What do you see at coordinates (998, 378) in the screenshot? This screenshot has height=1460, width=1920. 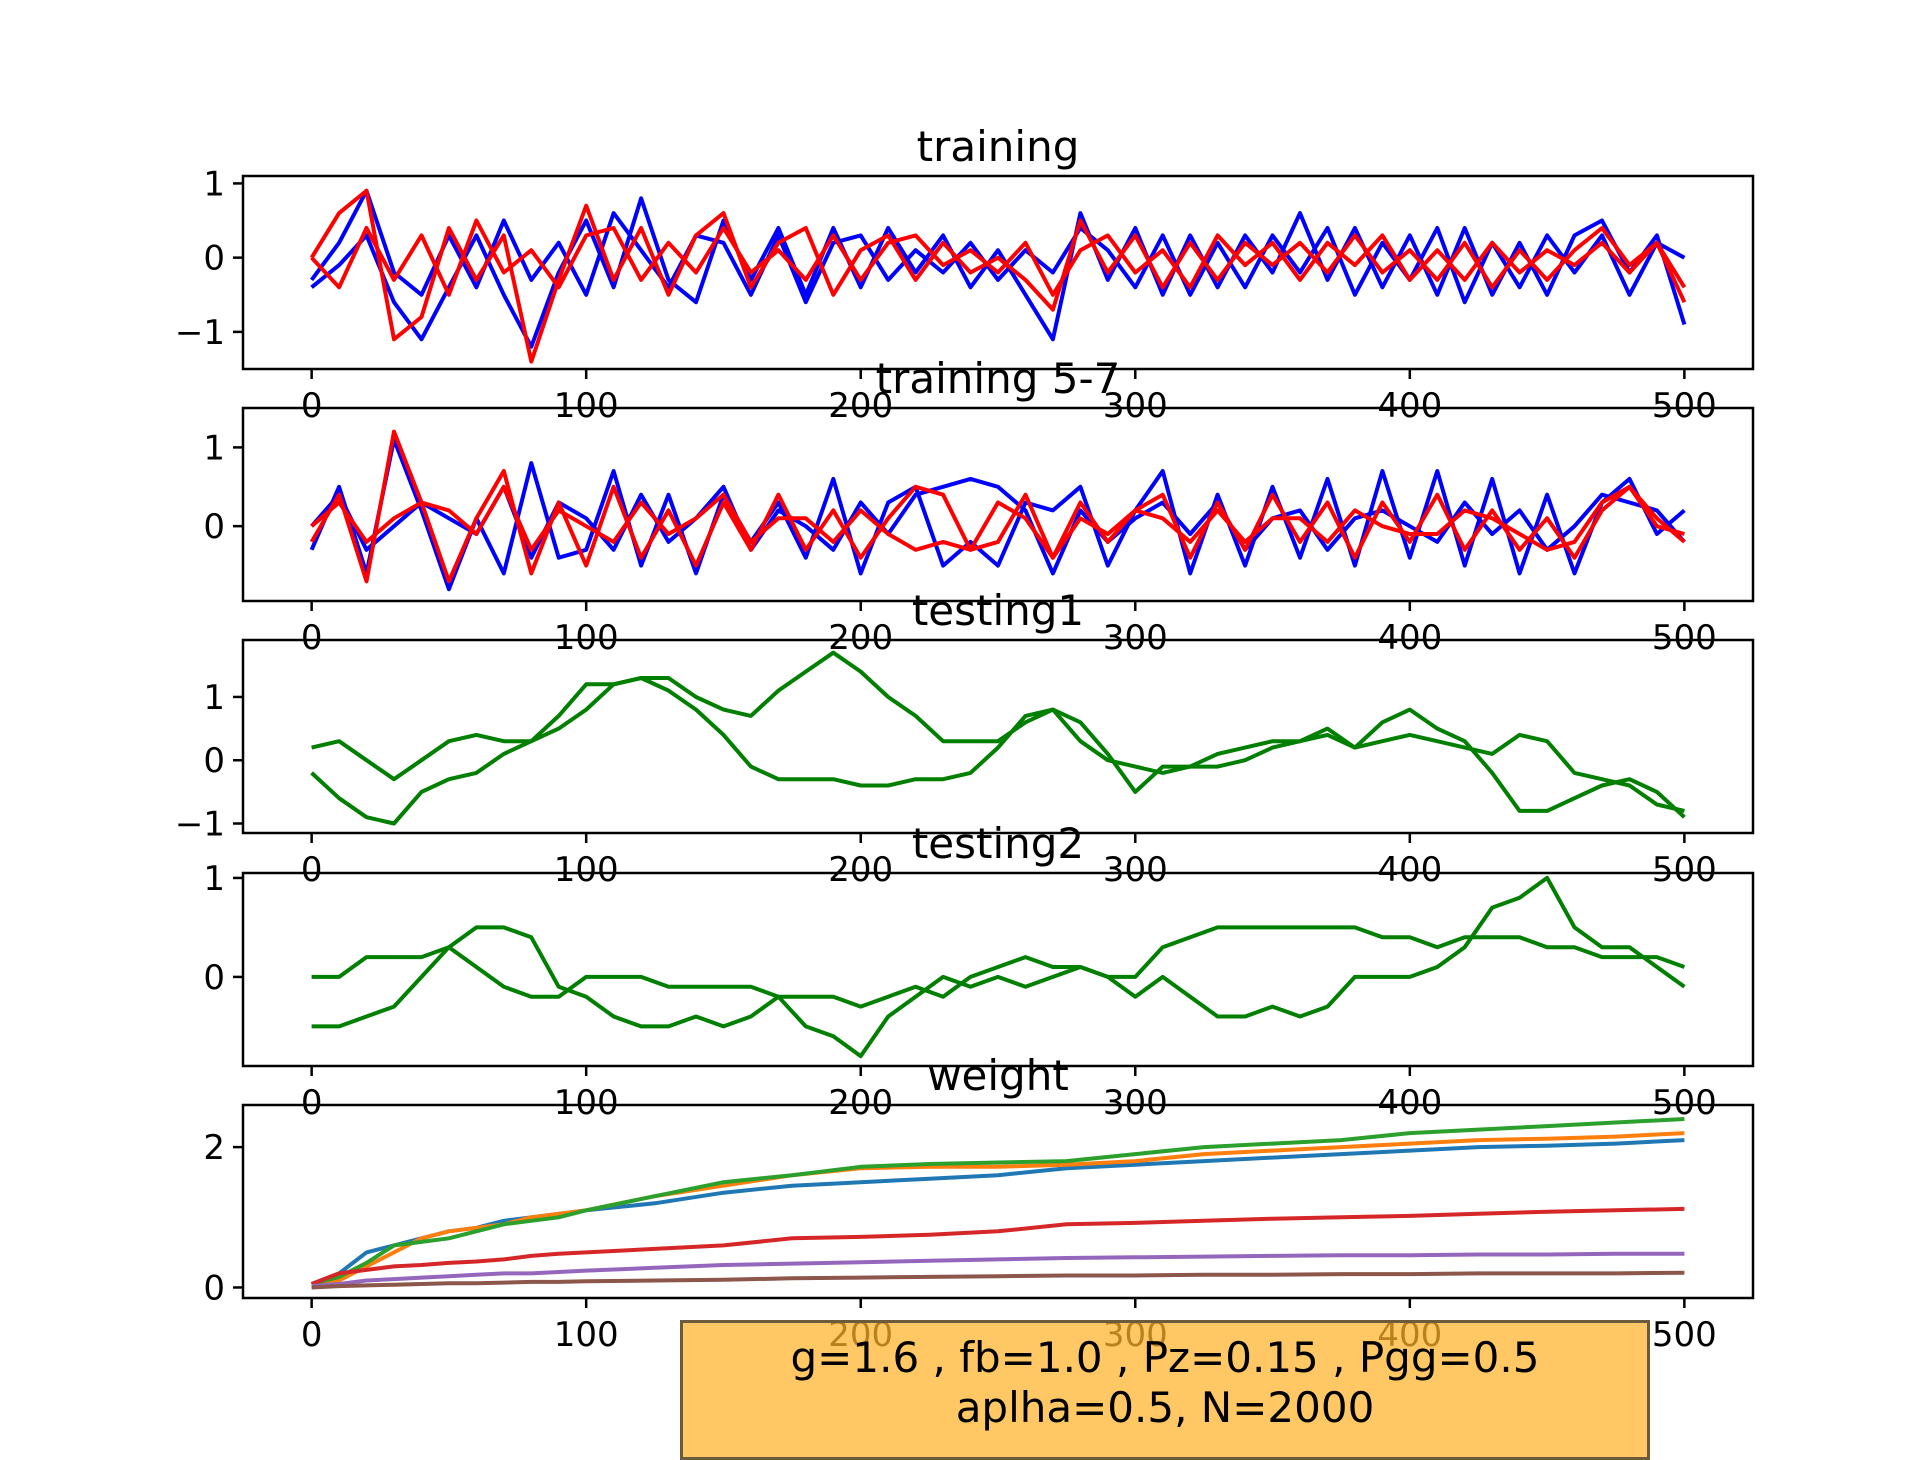 I see `subplot-title: training 5-7` at bounding box center [998, 378].